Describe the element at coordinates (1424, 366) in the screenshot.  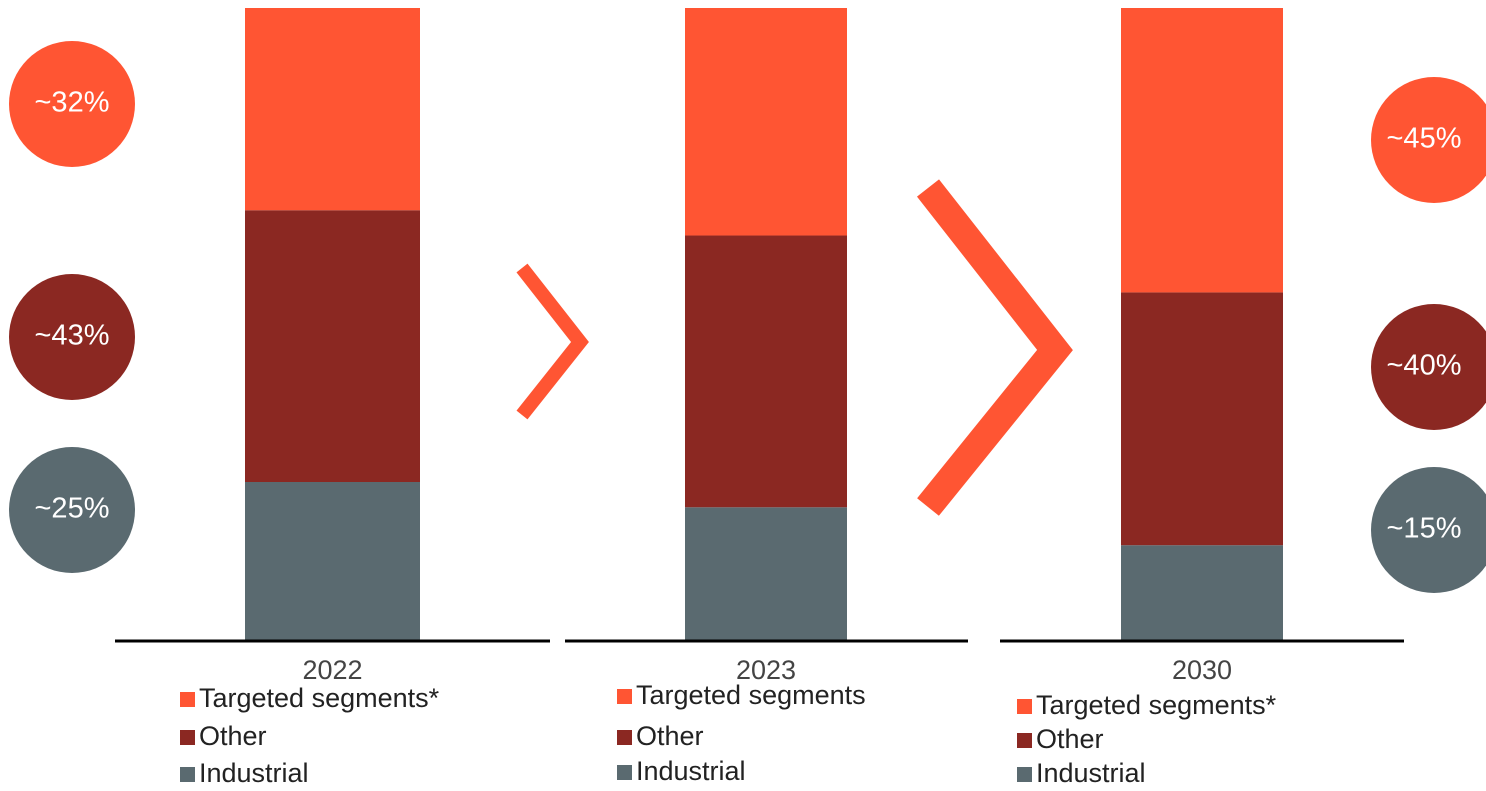
I see `value-label: ~40%` at that location.